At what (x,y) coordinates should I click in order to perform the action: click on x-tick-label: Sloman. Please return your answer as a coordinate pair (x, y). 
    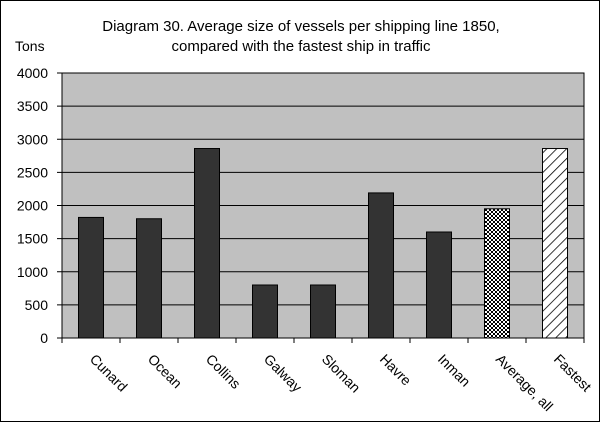
    Looking at the image, I should click on (341, 373).